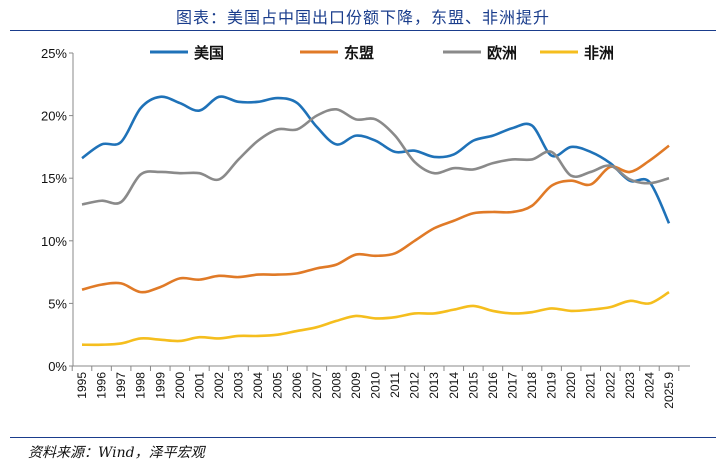  I want to click on x-tick-label: 2014, so click(454, 385).